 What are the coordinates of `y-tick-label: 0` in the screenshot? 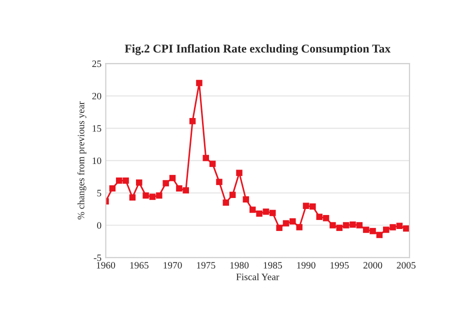 It's located at (99, 225).